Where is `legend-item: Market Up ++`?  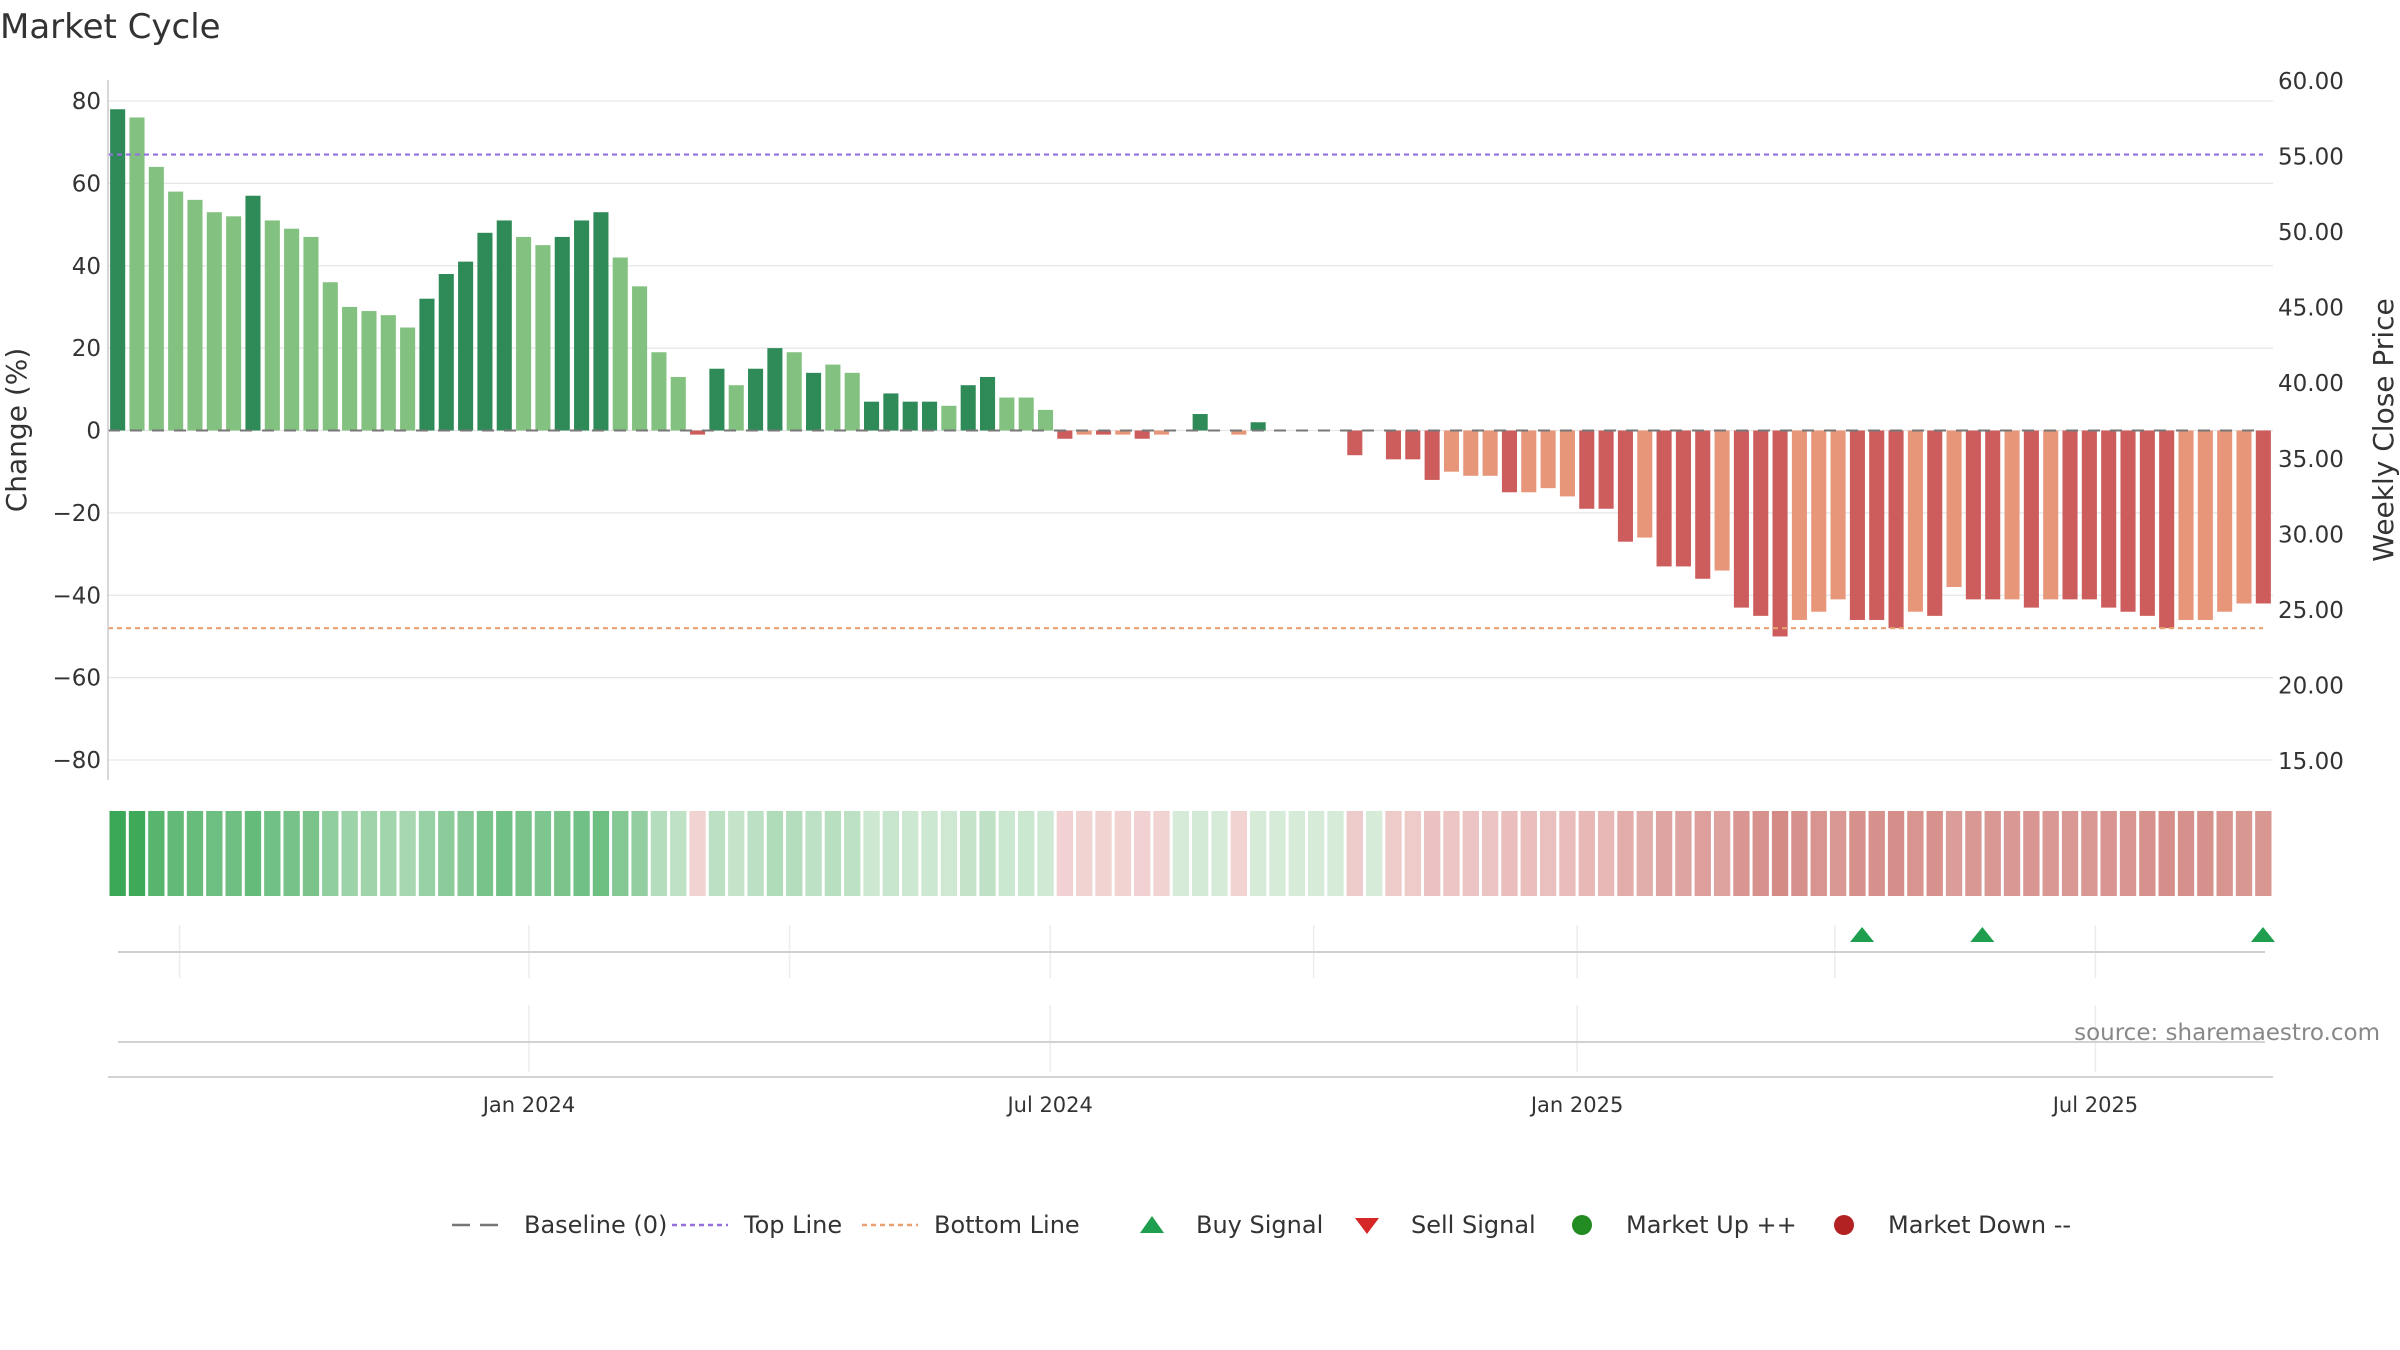 legend-item: Market Up ++ is located at coordinates (1684, 1225).